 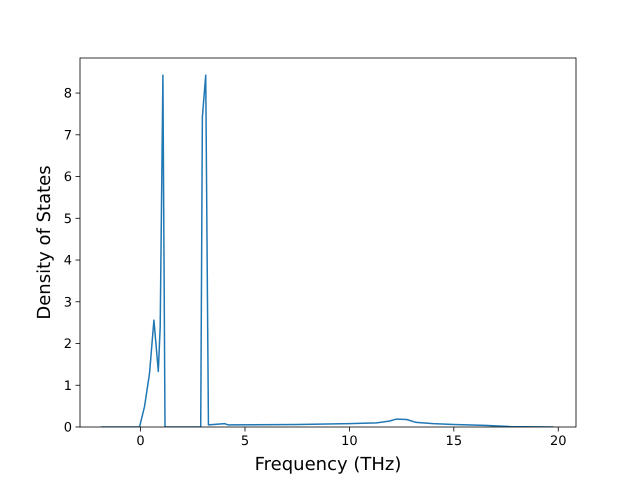 I want to click on x-axis-title: Frequency (THz), so click(x=328, y=464).